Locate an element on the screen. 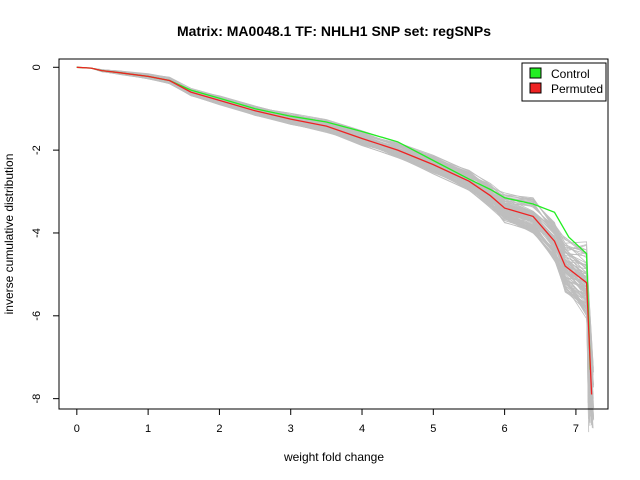 This screenshot has height=480, width=640. legend-swatch-permuted is located at coordinates (535, 88).